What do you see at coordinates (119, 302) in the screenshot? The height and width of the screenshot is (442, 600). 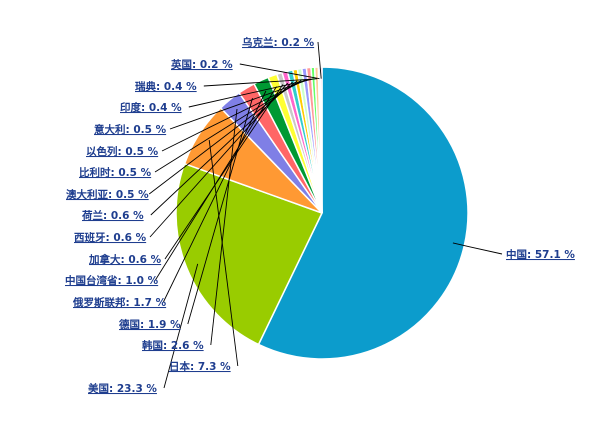 I see `pie-label: 俄罗斯联邦: 1.7 %` at bounding box center [119, 302].